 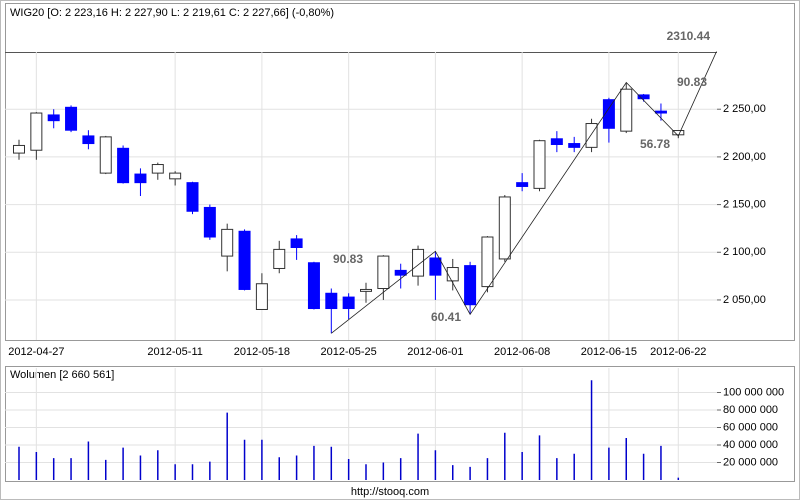 What do you see at coordinates (435, 352) in the screenshot?
I see `x-tick-label: 2012-06-01` at bounding box center [435, 352].